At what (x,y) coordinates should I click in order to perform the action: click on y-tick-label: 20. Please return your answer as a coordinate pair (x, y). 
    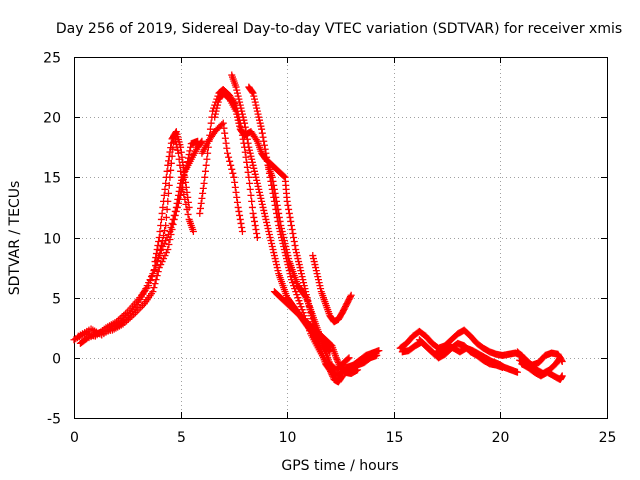
    Looking at the image, I should click on (52, 119).